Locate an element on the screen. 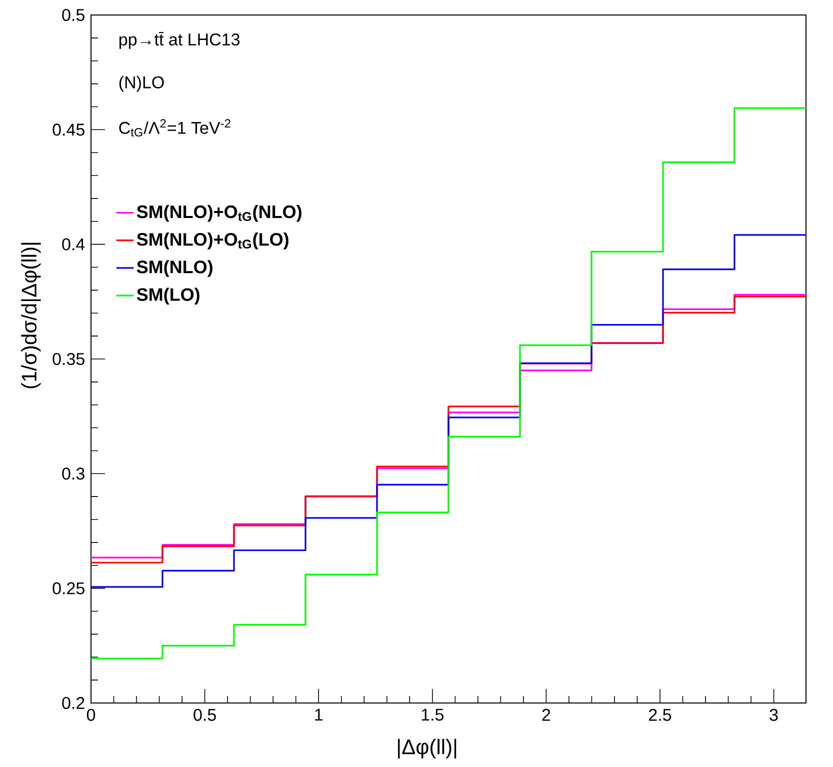 The image size is (833, 767). y-tick-label: 0.2 is located at coordinates (73, 703).